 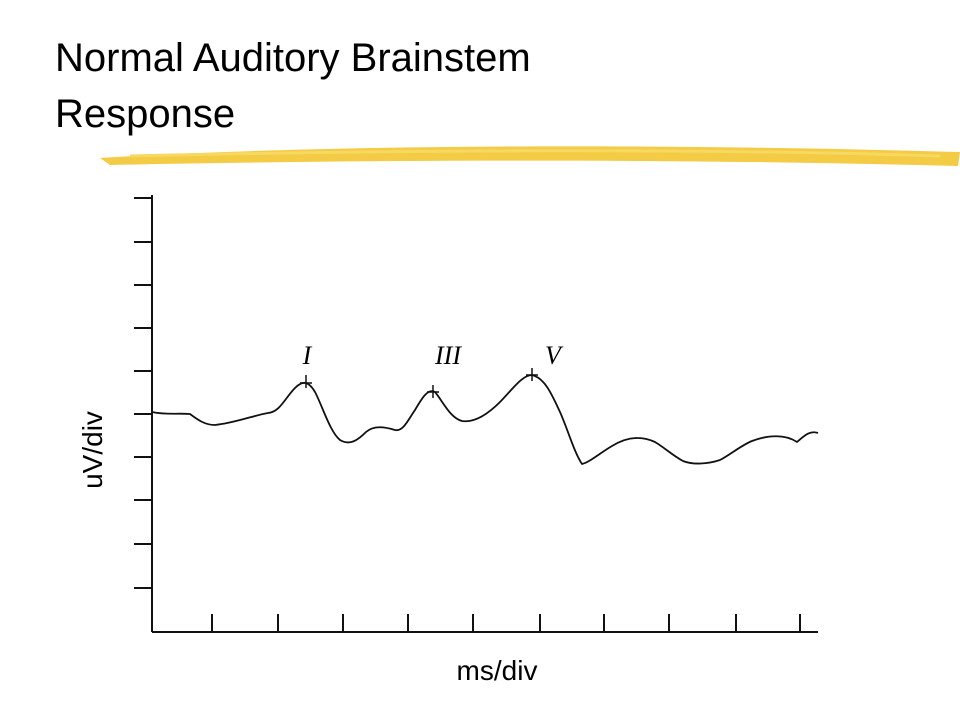 I want to click on peak-label: III, so click(x=448, y=355).